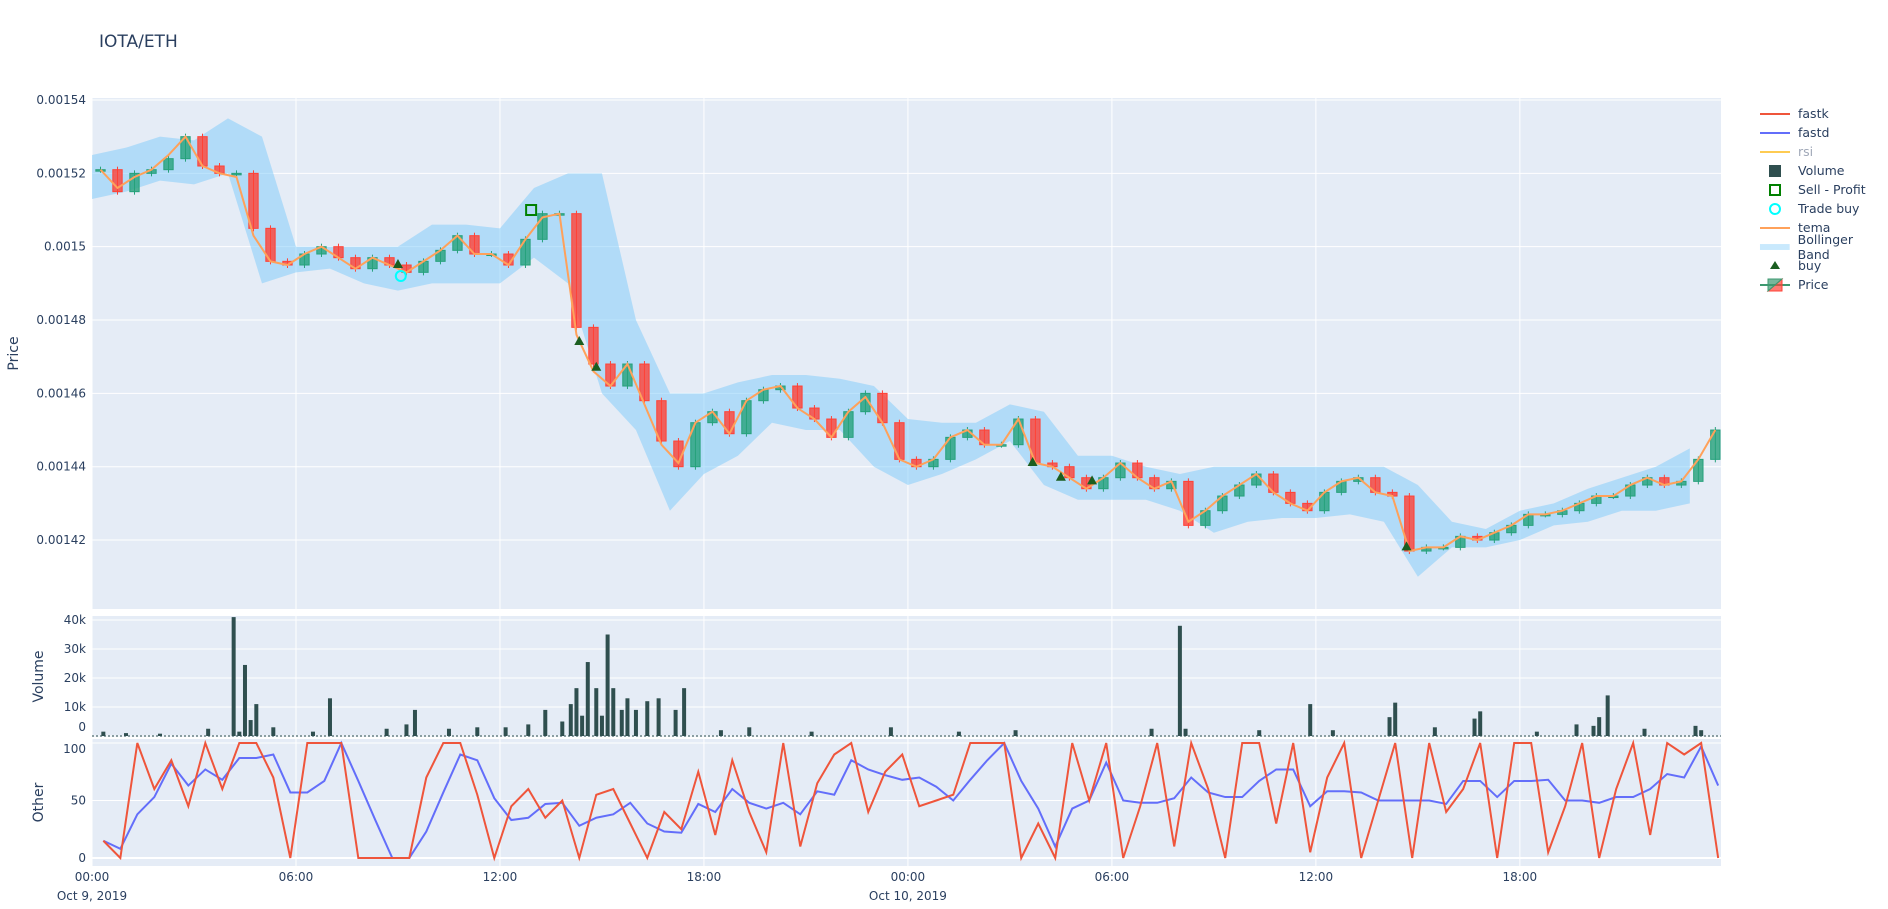  What do you see at coordinates (400, 276) in the screenshot?
I see `trade-buy-marker` at bounding box center [400, 276].